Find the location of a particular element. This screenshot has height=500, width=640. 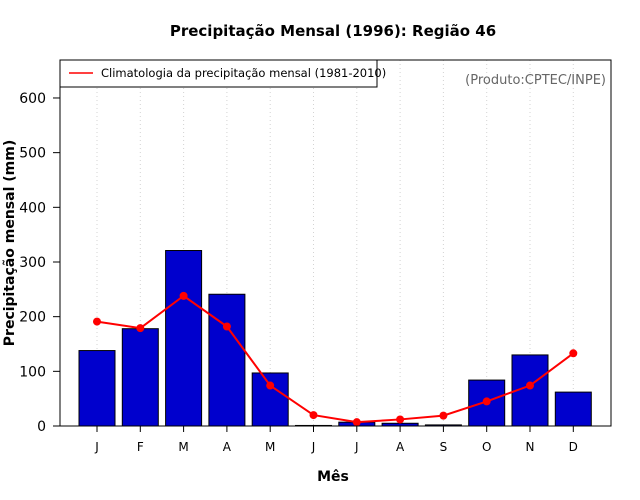

legend-box is located at coordinates (218, 73).